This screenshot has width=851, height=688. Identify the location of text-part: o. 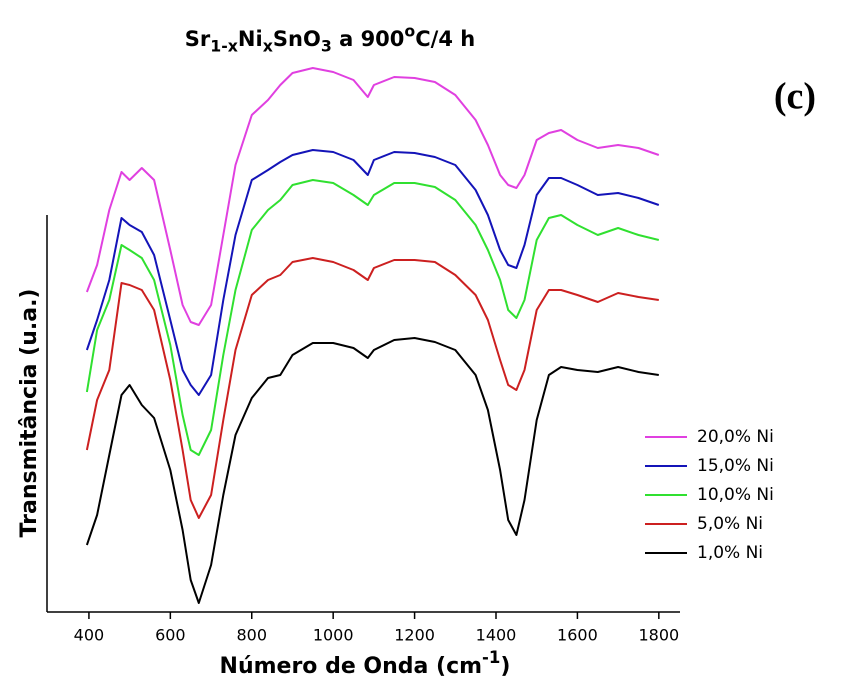
(409, 30).